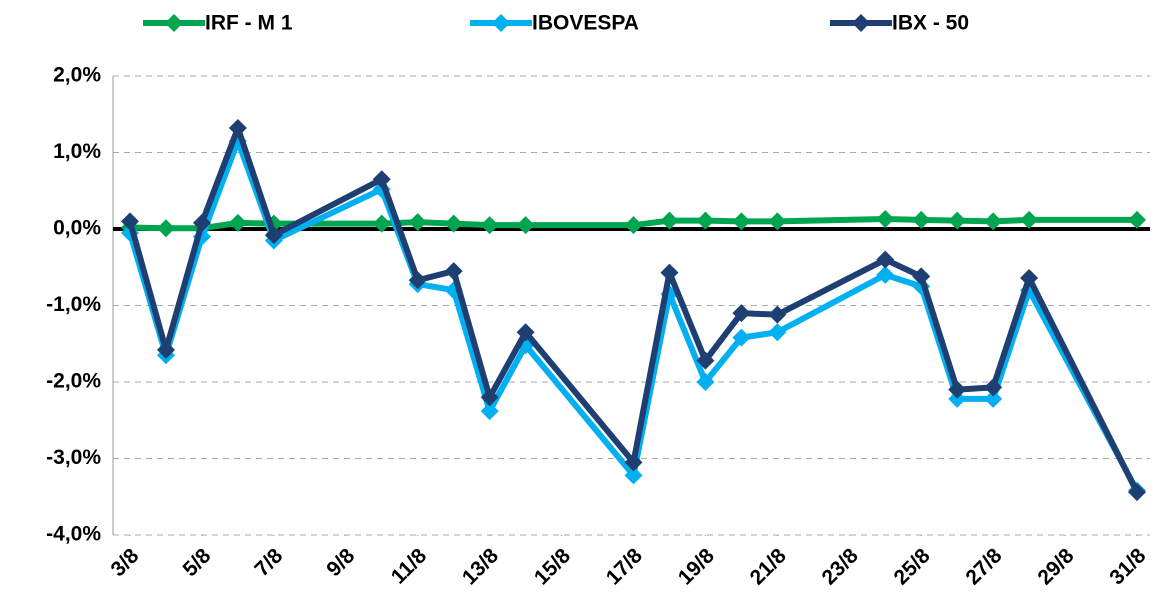 The width and height of the screenshot is (1152, 599). I want to click on x-tick-label: 11/8, so click(409, 566).